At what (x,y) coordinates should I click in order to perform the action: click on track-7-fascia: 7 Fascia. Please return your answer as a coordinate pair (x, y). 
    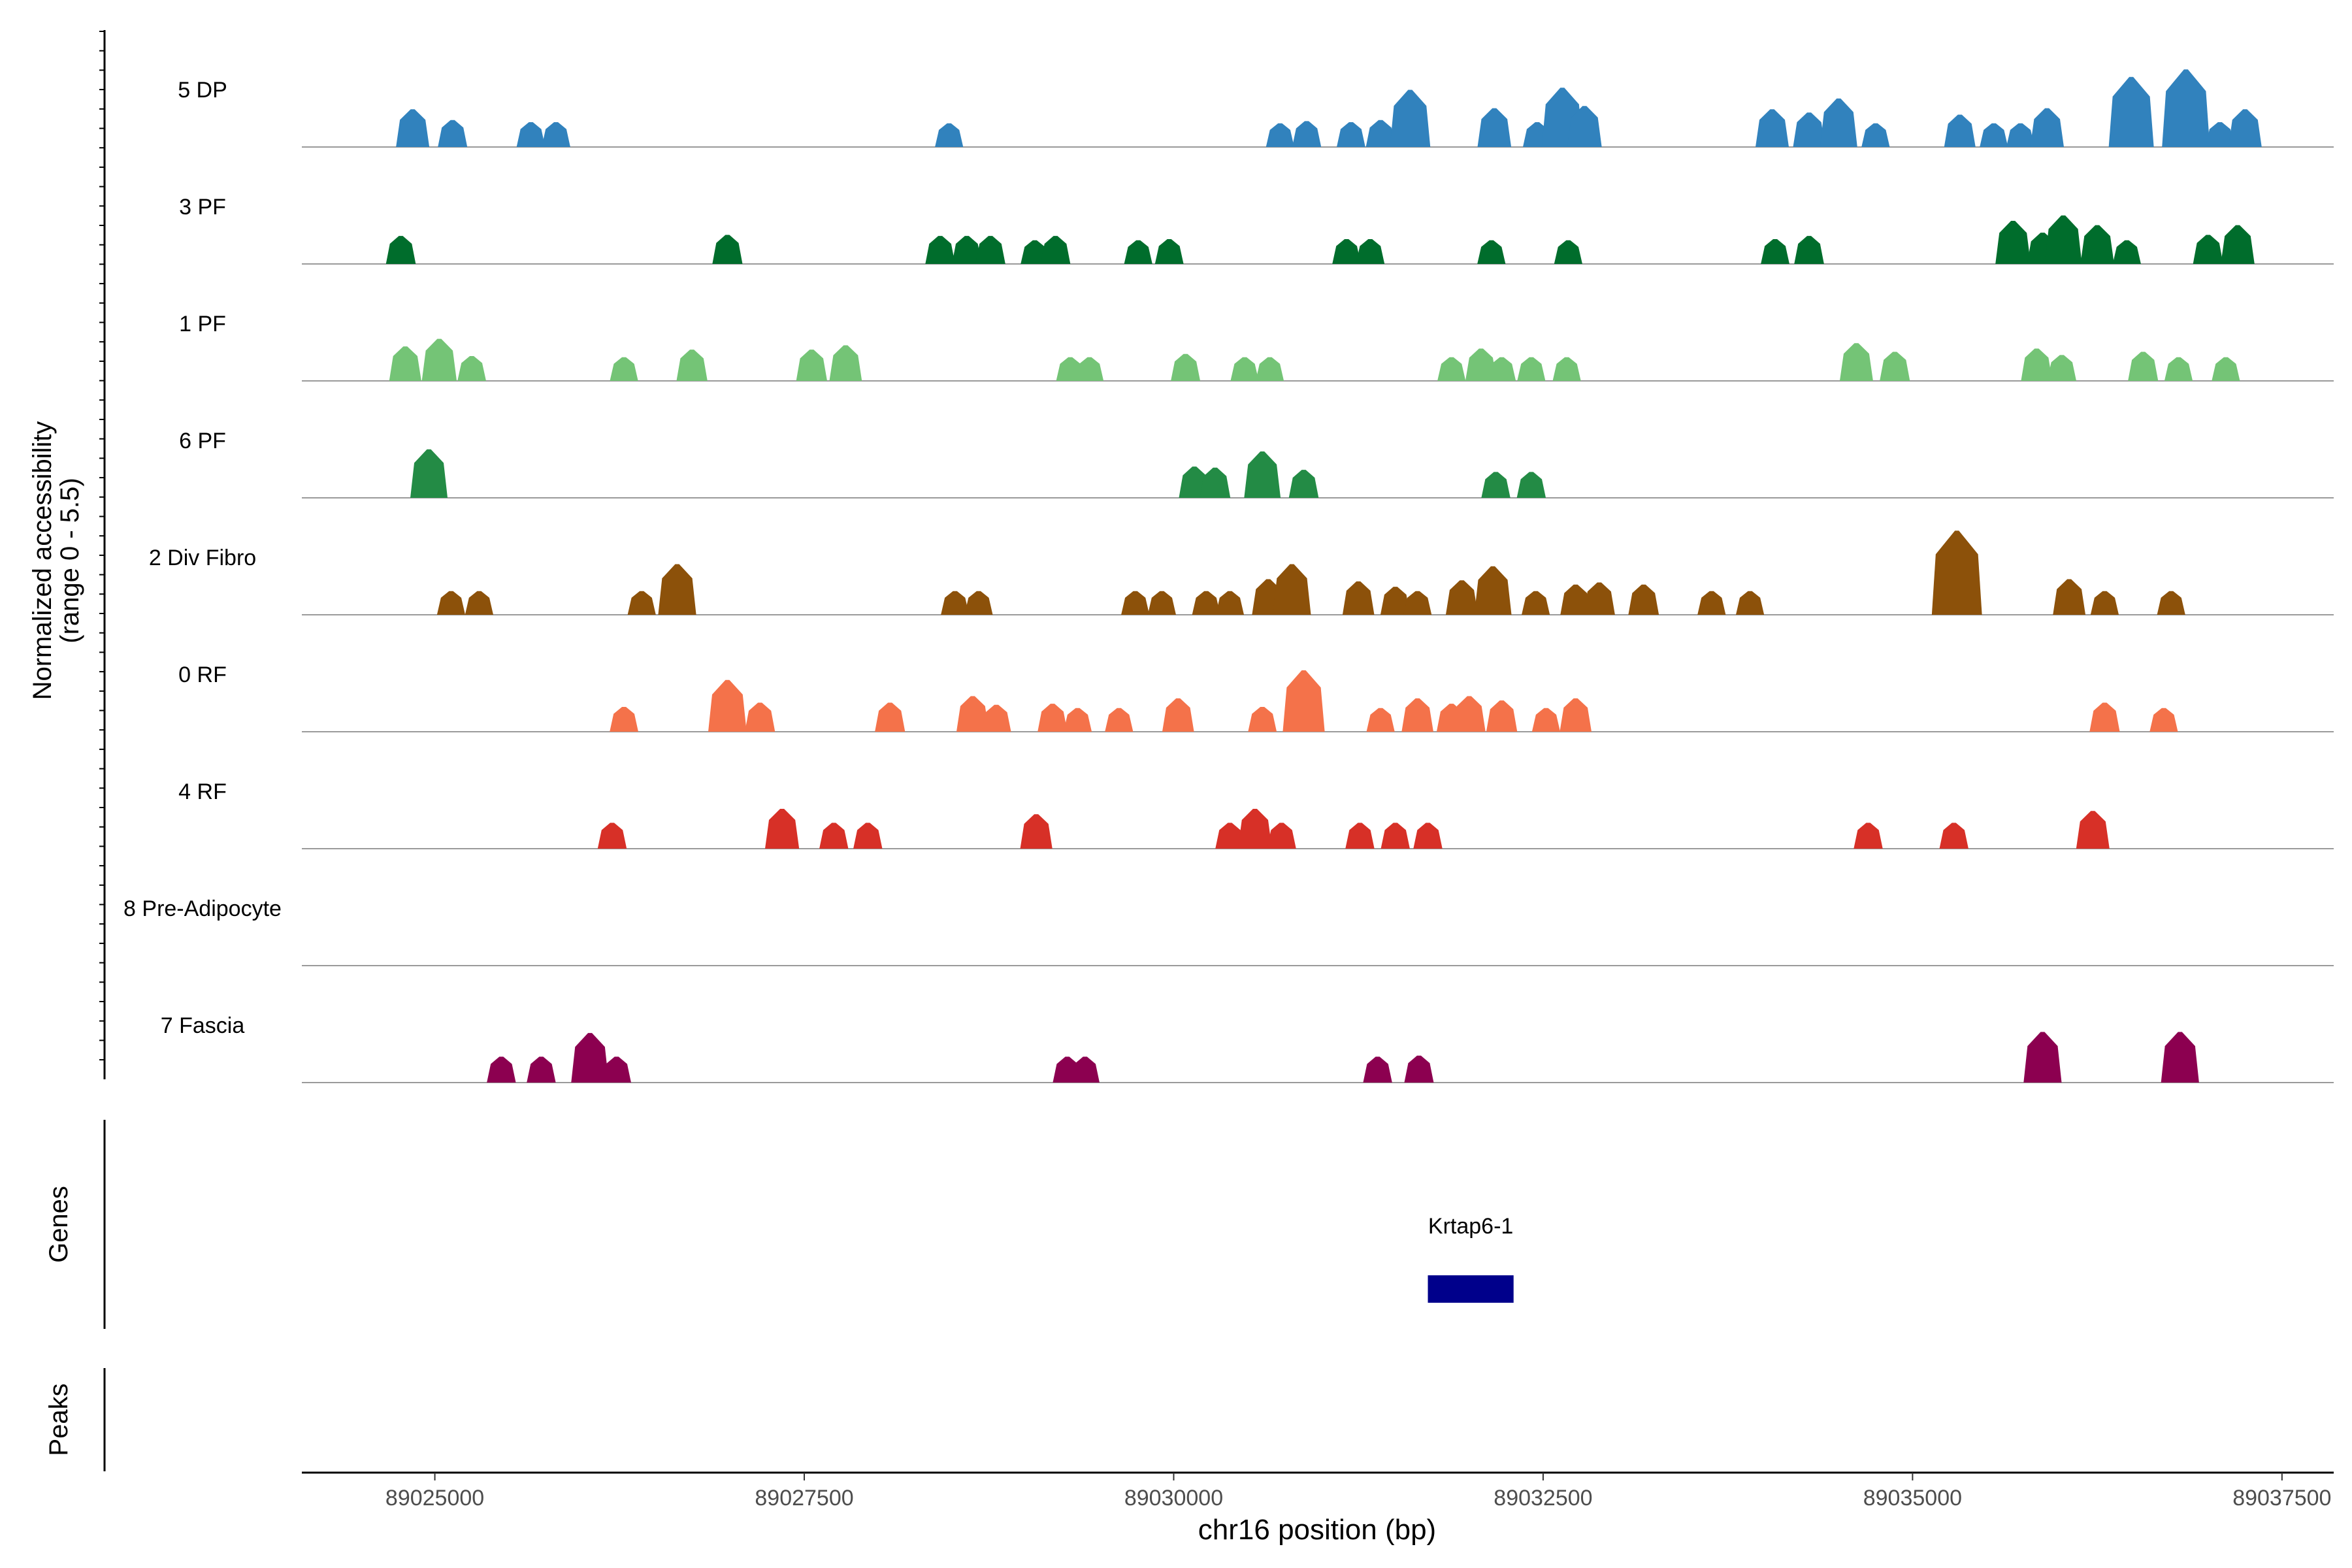
    Looking at the image, I should click on (1247, 1048).